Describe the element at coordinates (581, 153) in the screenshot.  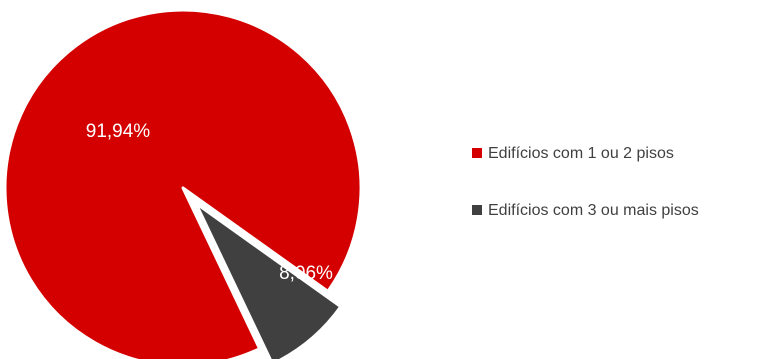
I see `legend-label-1-or-2-floors: Edifícios com 1 ou 2 pisos` at that location.